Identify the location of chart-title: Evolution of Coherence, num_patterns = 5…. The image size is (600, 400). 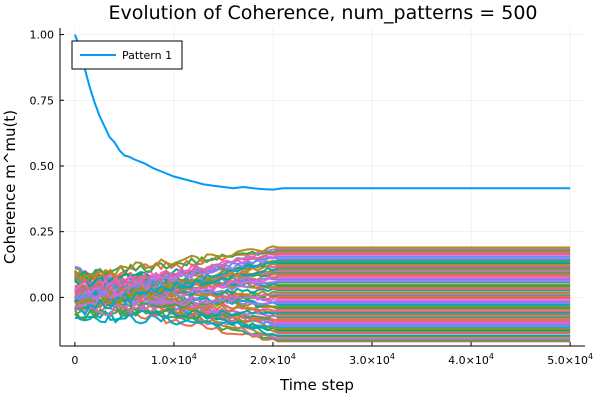
(322, 13).